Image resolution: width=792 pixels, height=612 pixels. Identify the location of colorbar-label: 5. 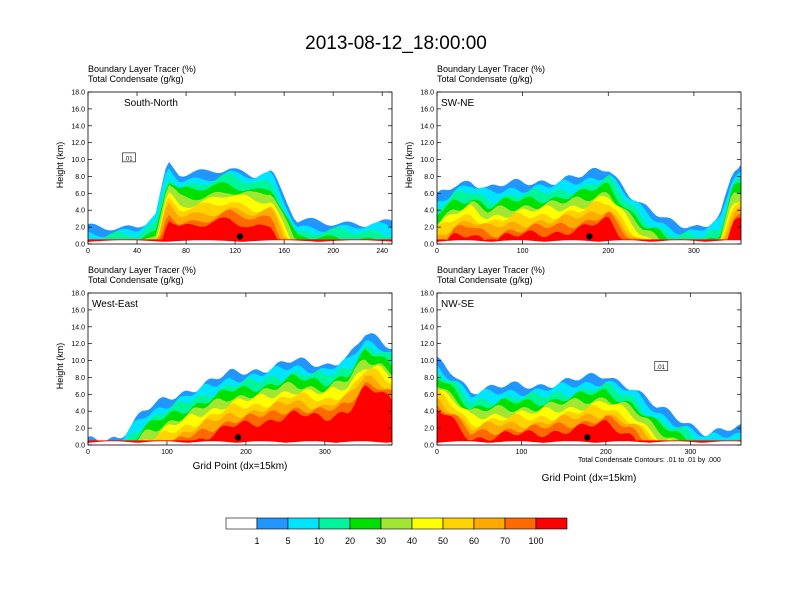
(287, 541).